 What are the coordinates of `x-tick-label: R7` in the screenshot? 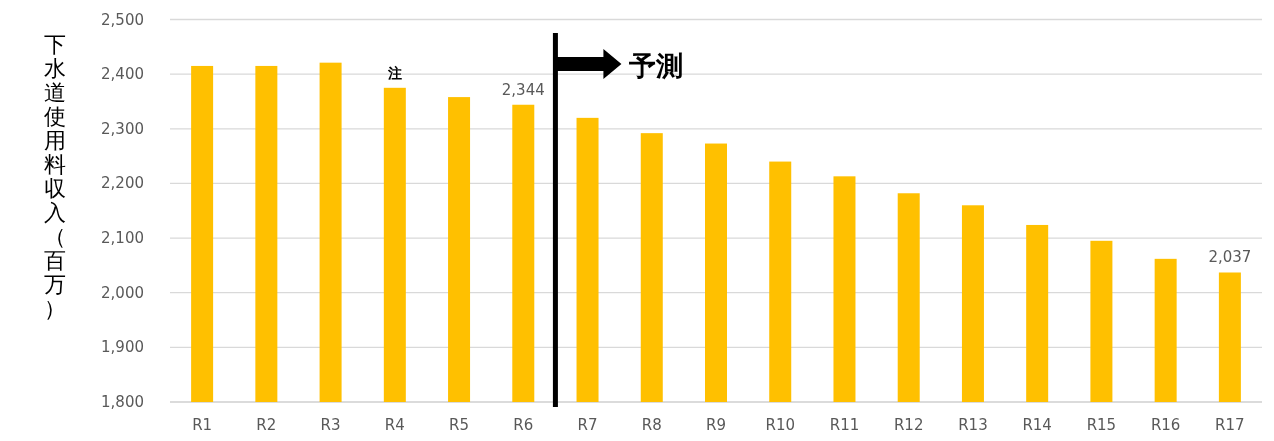 It's located at (587, 425).